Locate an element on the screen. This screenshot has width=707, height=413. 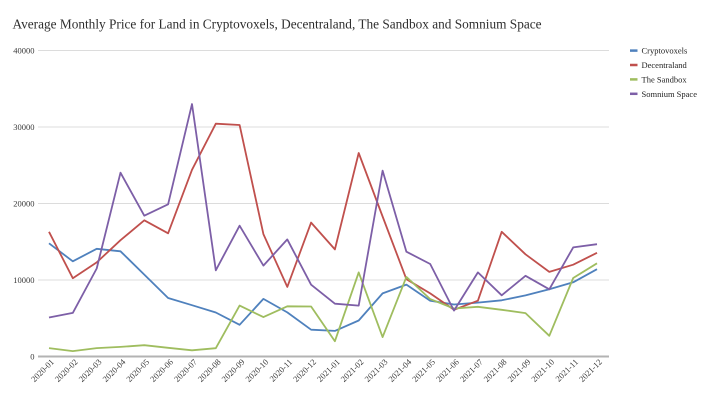
svg-text: Decentraland is located at coordinates (665, 65).